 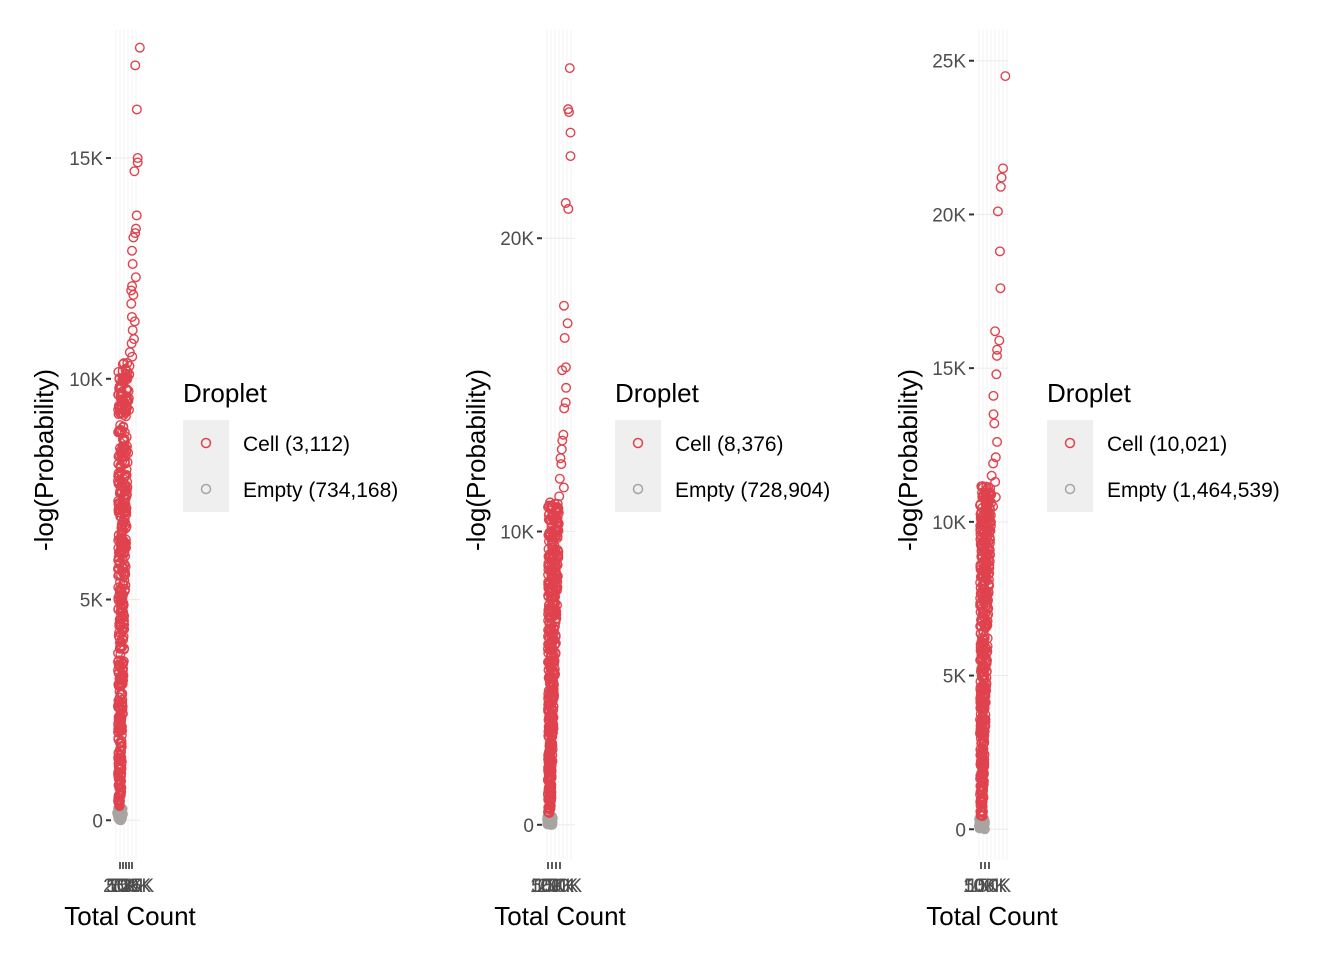 I want to click on x-tick-label: 25K, so click(x=120, y=886).